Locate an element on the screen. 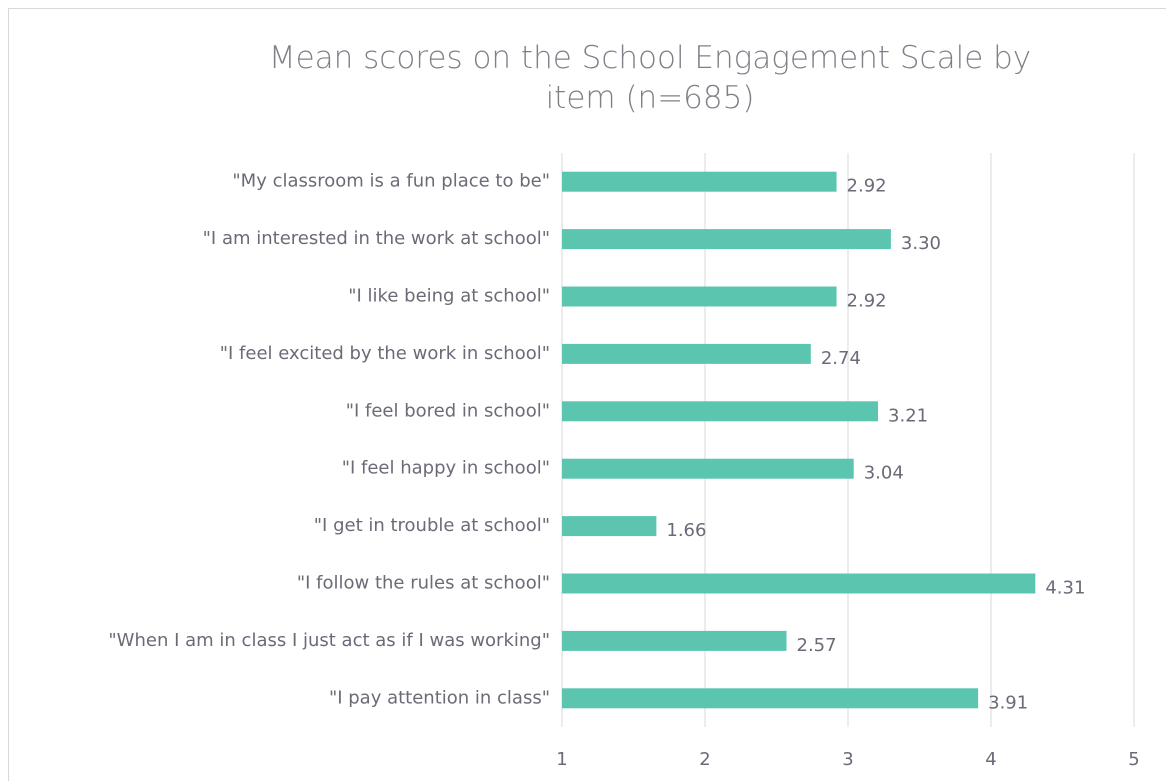  value-label: 4.31 is located at coordinates (1065, 588).